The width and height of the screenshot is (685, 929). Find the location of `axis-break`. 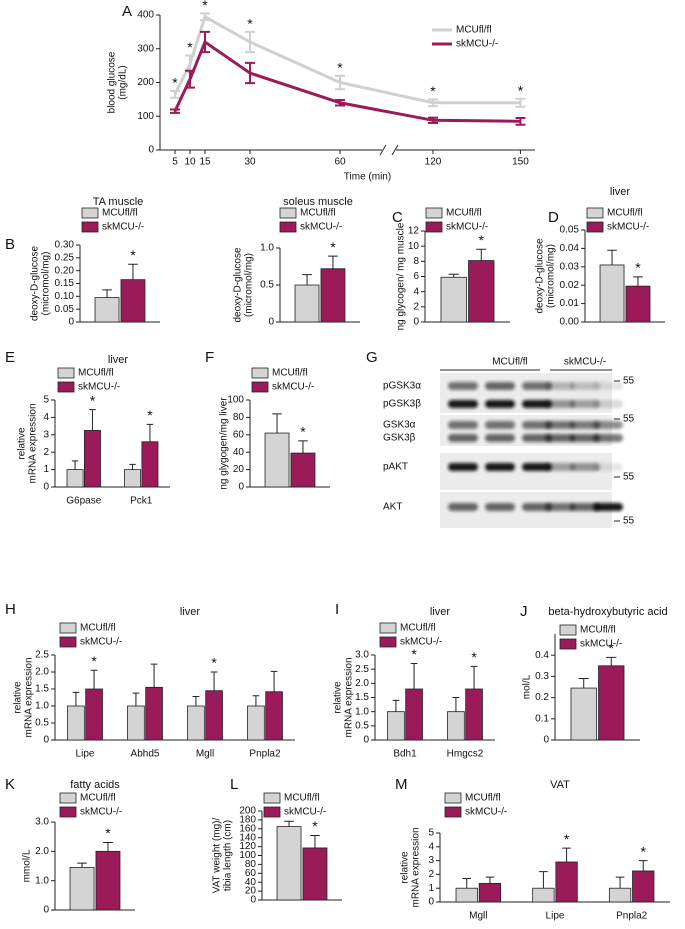

axis-break is located at coordinates (383, 150).